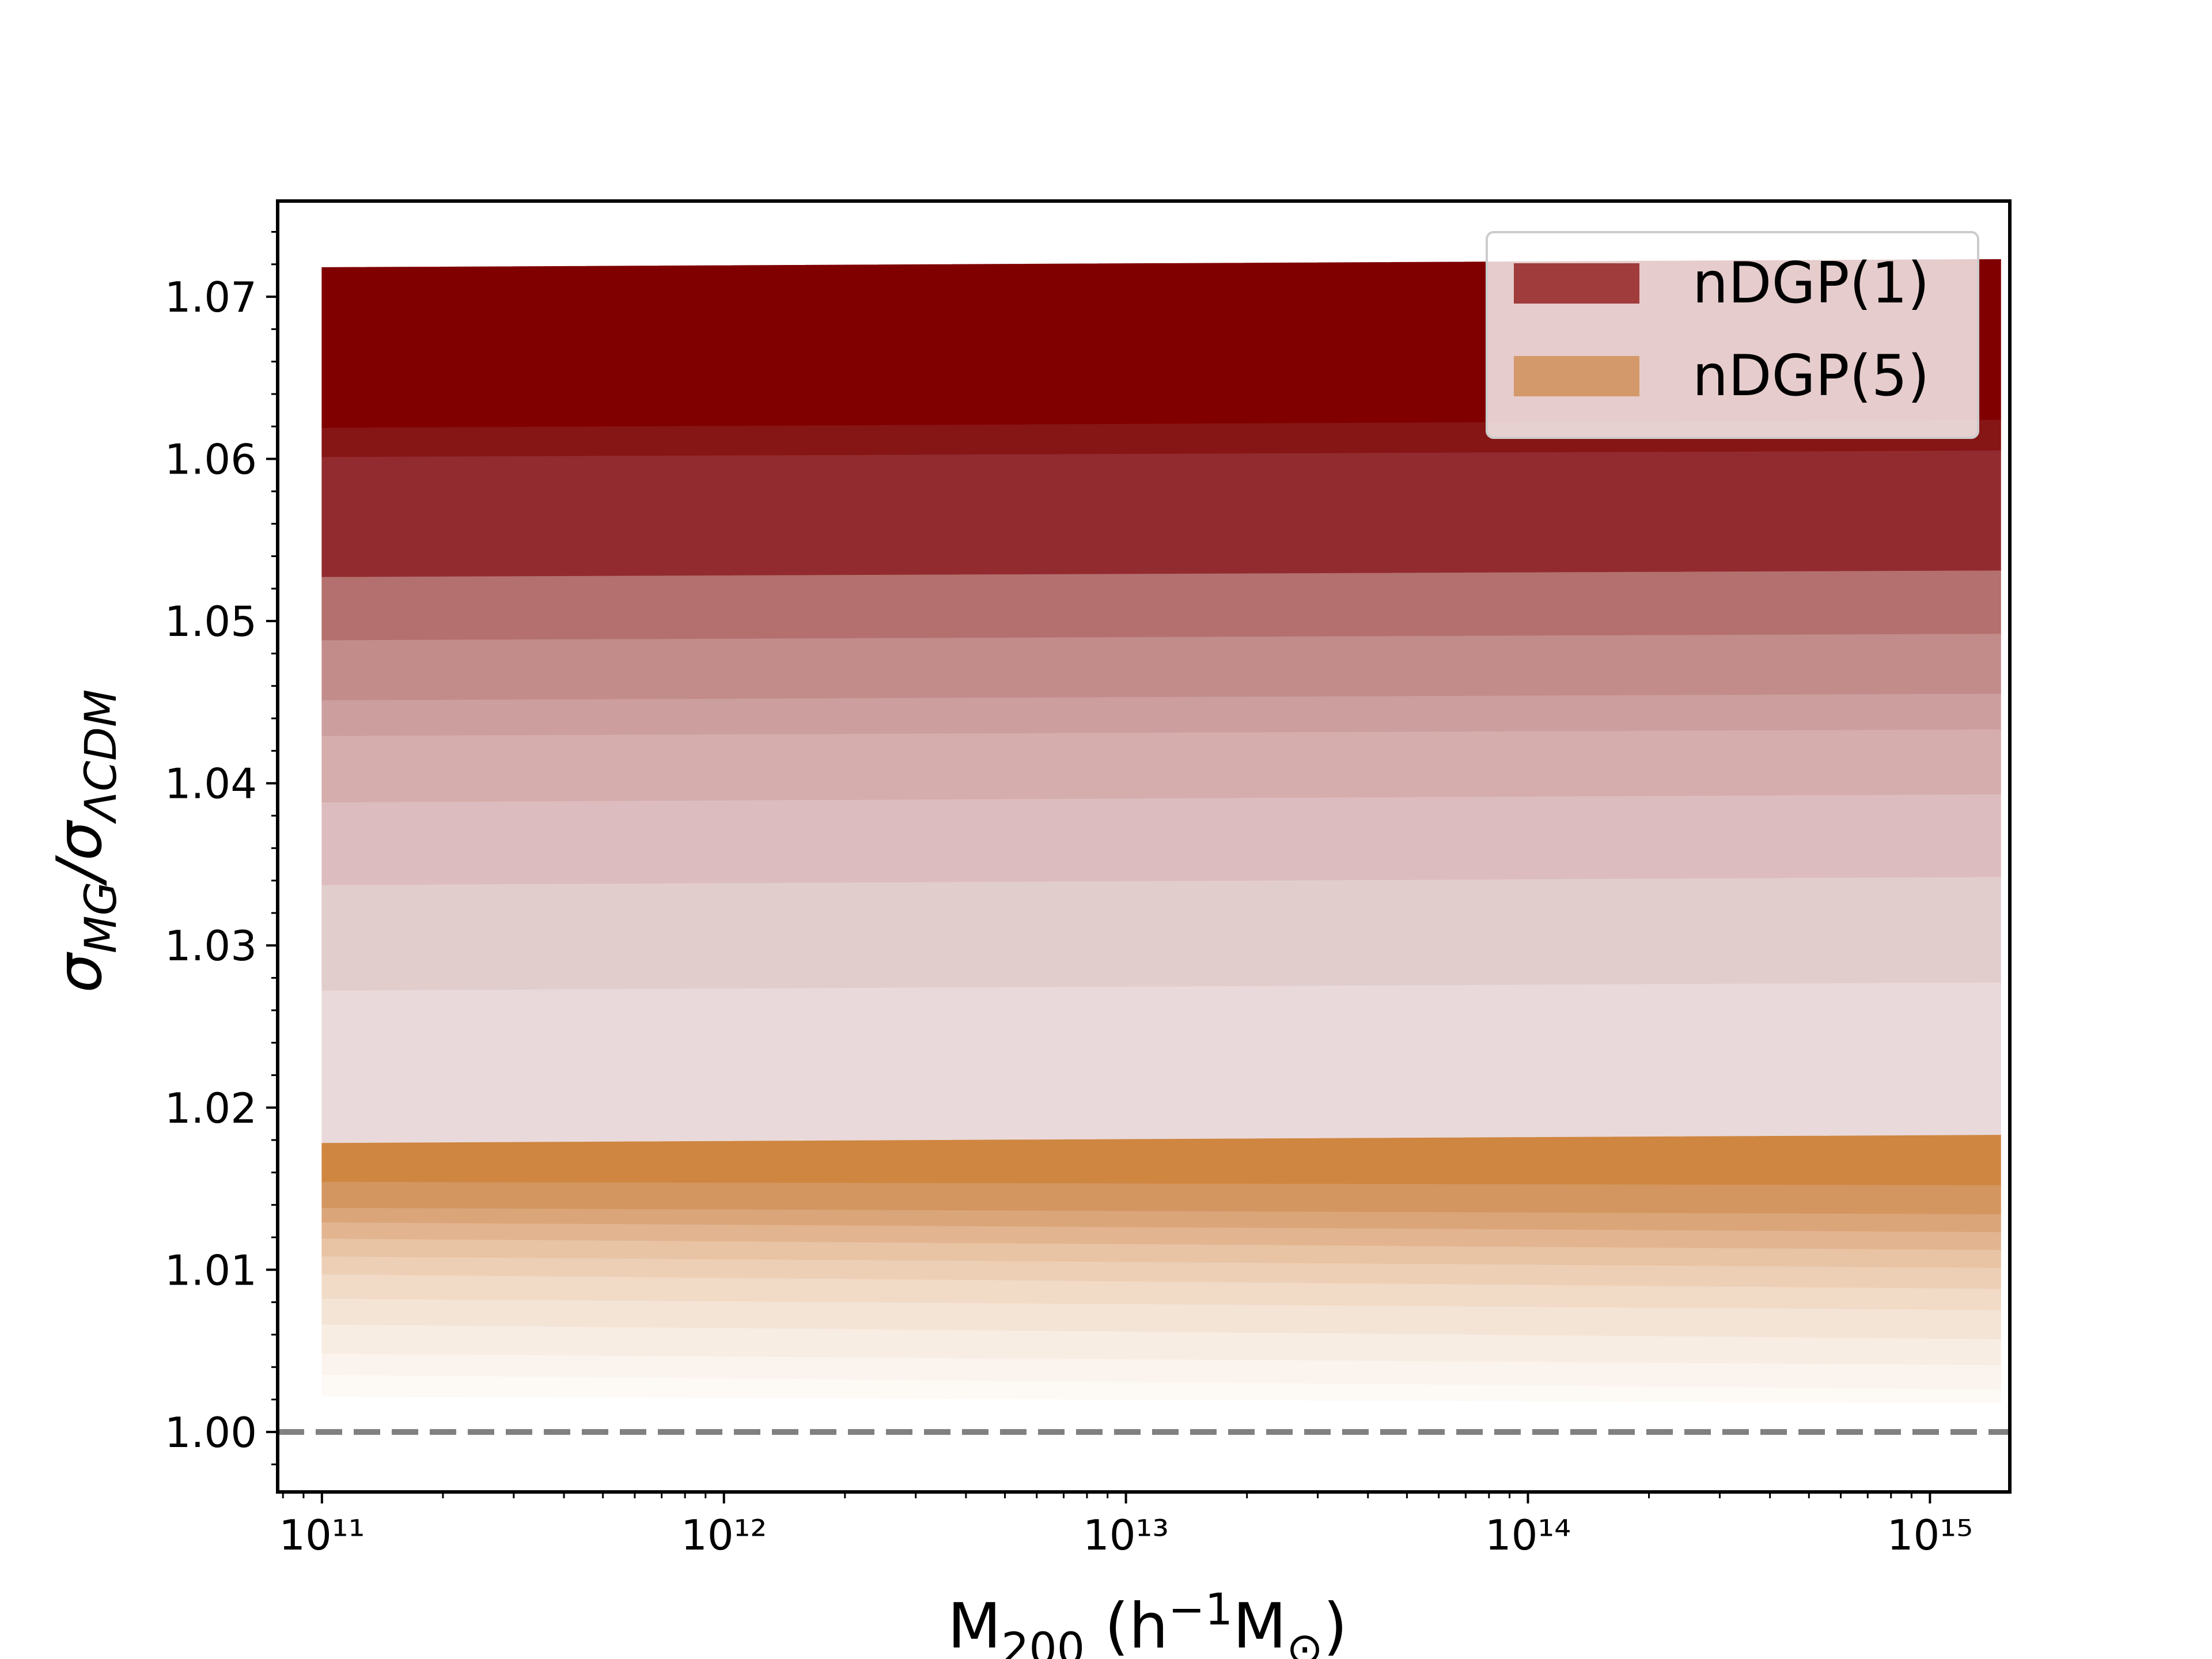  Describe the element at coordinates (1528, 1535) in the screenshot. I see `x-tick-label: 10¹⁴` at that location.